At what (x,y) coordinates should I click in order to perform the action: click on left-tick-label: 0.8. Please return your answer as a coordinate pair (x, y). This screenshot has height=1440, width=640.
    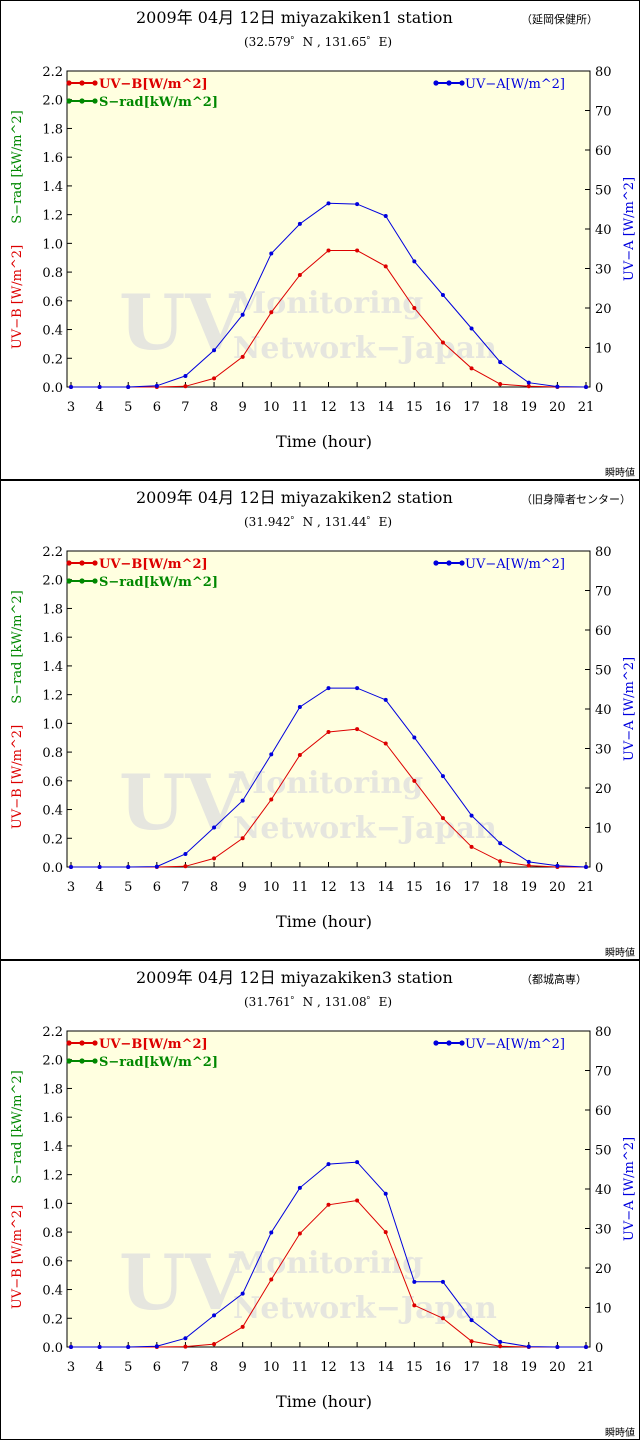
    Looking at the image, I should click on (52, 753).